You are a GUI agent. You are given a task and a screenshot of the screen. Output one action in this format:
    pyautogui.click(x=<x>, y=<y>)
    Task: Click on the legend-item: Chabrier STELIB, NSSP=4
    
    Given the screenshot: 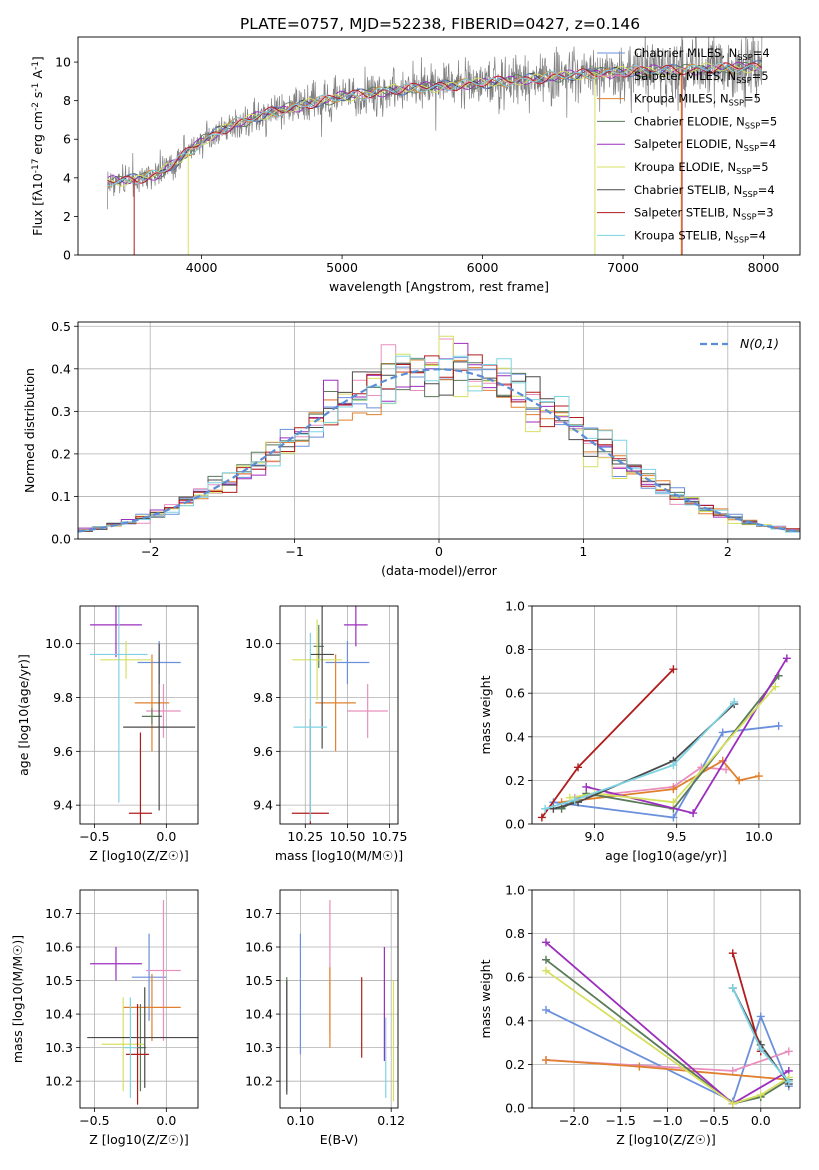 What is the action you would take?
    pyautogui.click(x=704, y=191)
    